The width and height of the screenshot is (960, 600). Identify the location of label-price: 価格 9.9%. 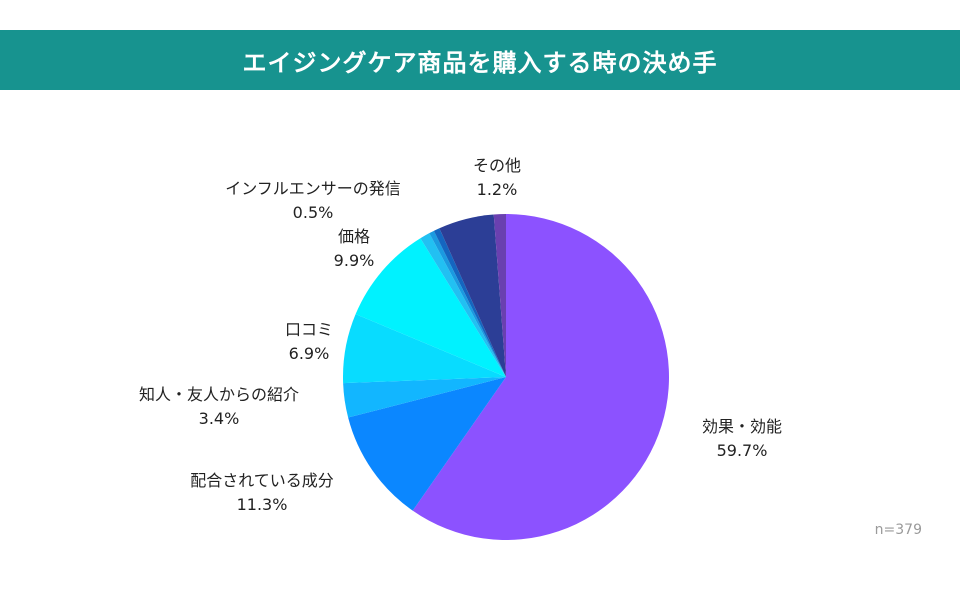
(354, 249).